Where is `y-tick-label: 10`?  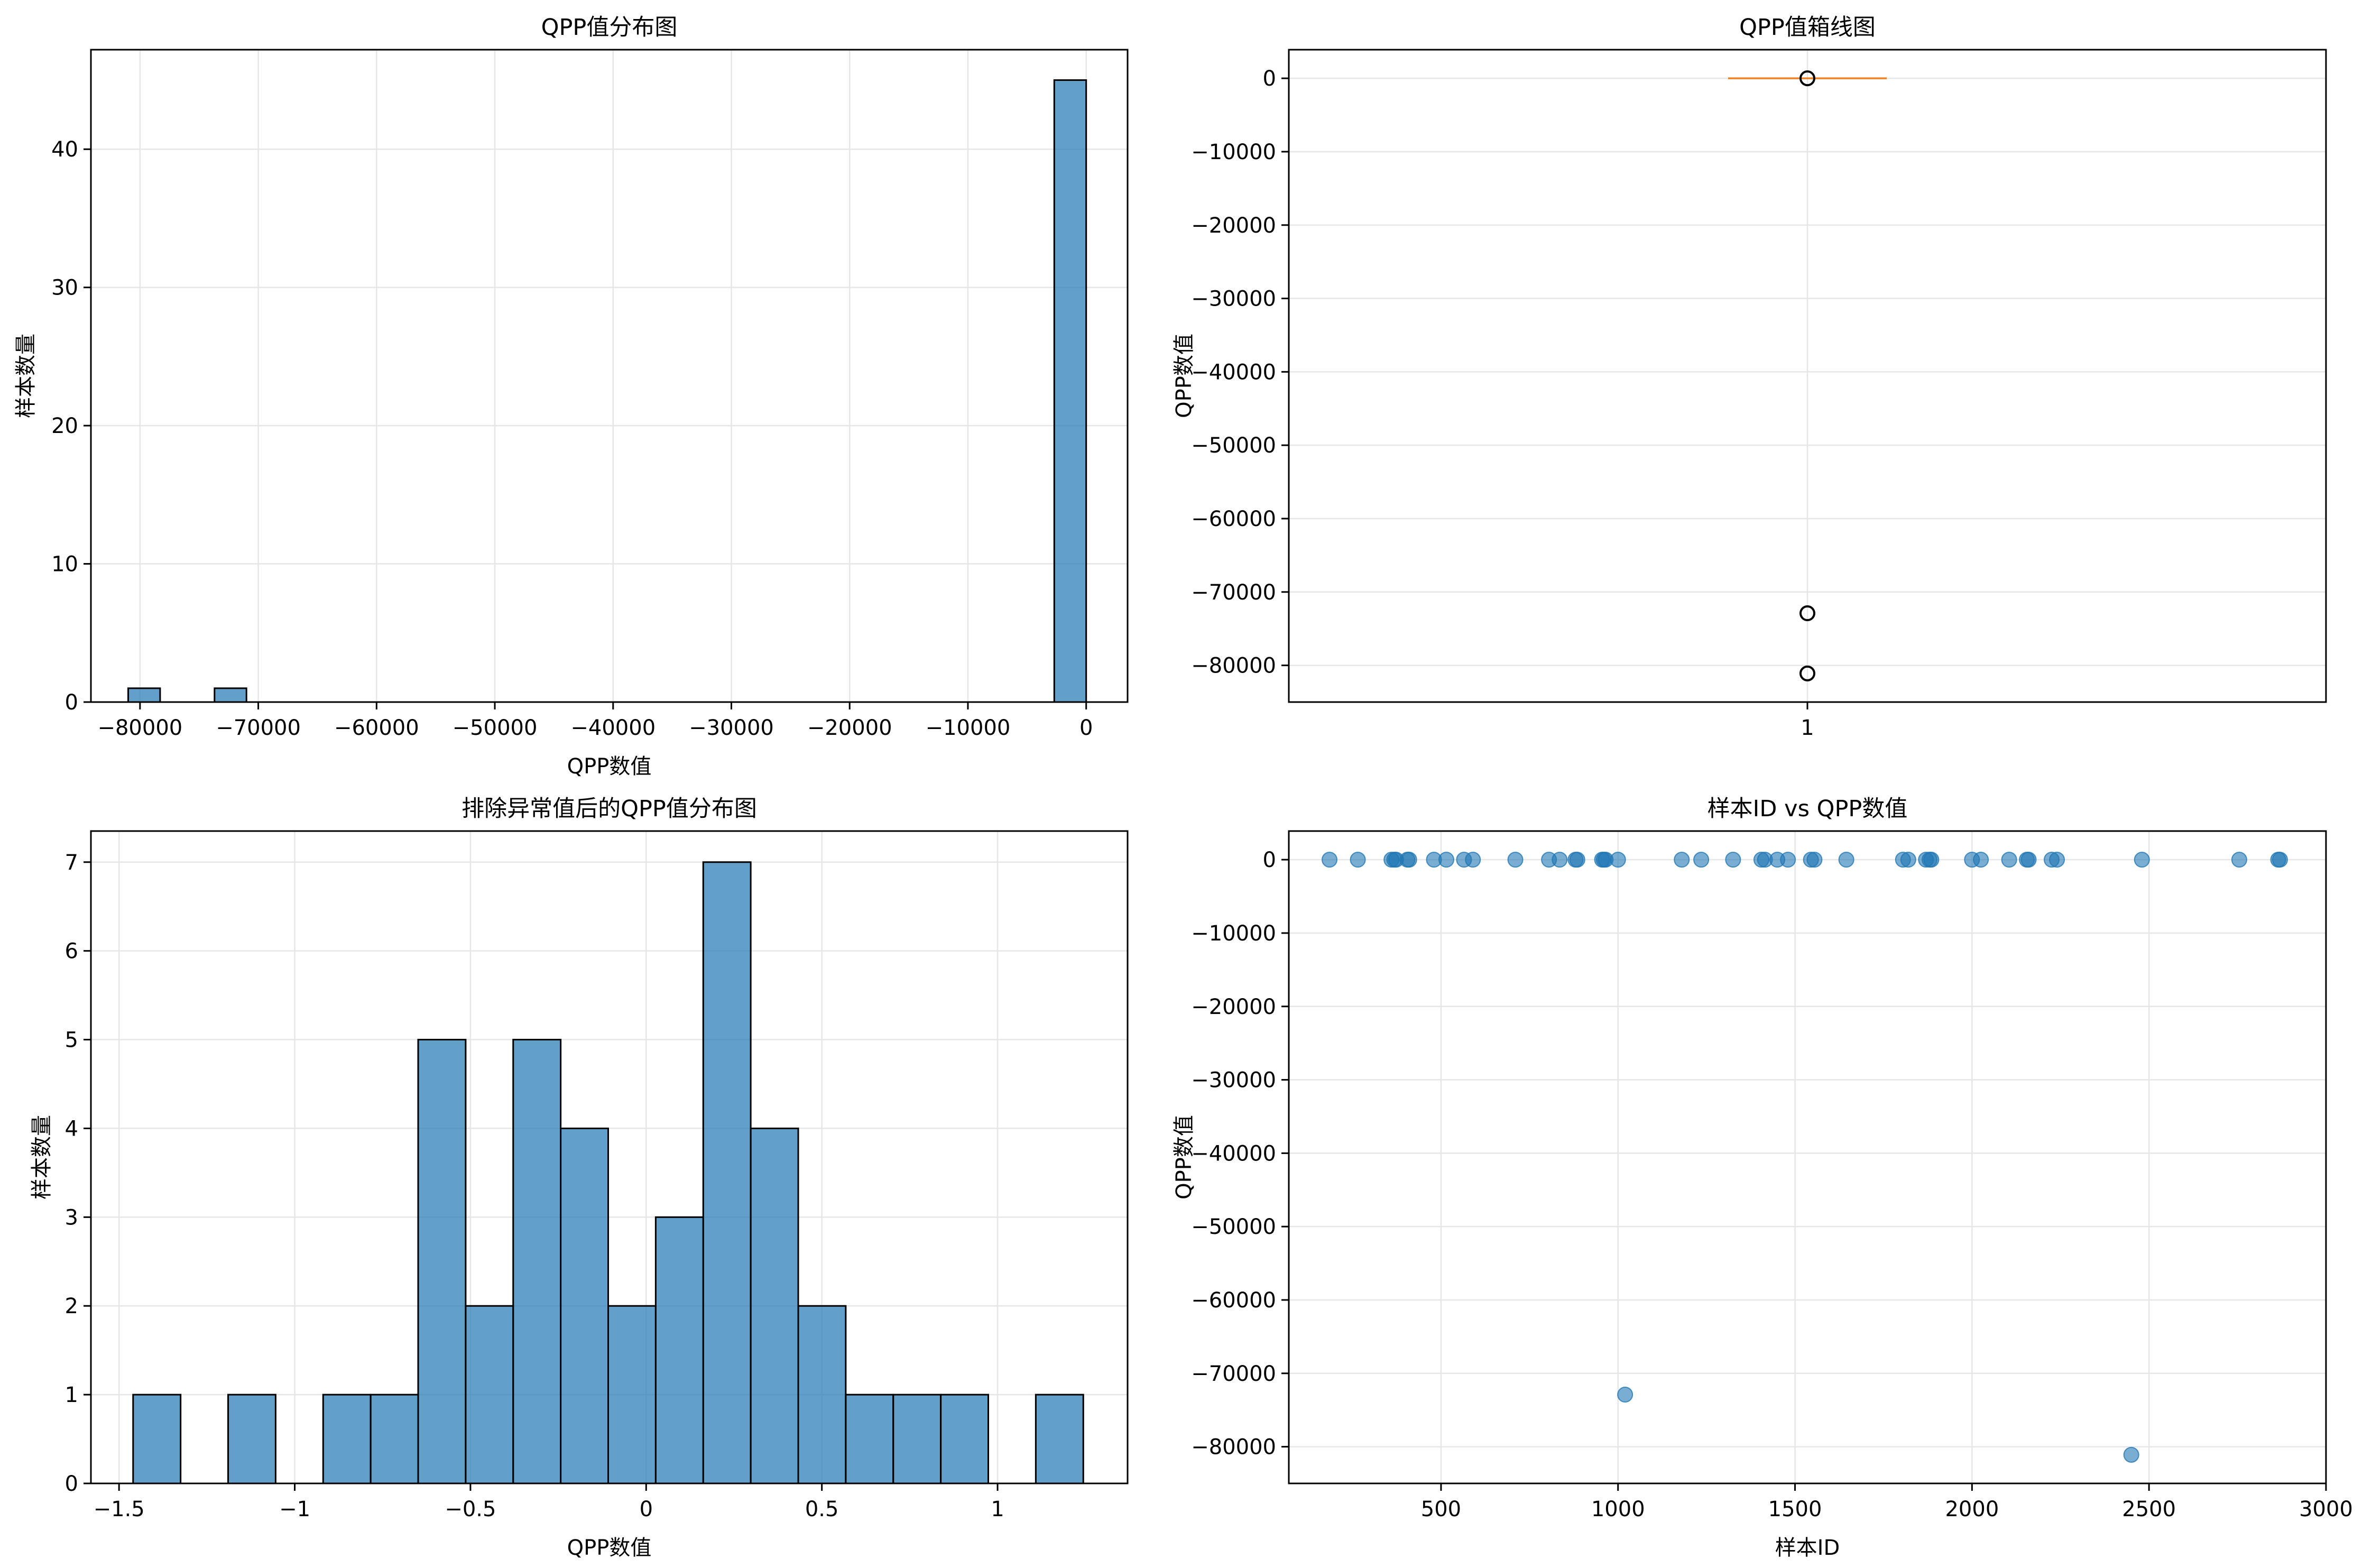 y-tick-label: 10 is located at coordinates (64, 564).